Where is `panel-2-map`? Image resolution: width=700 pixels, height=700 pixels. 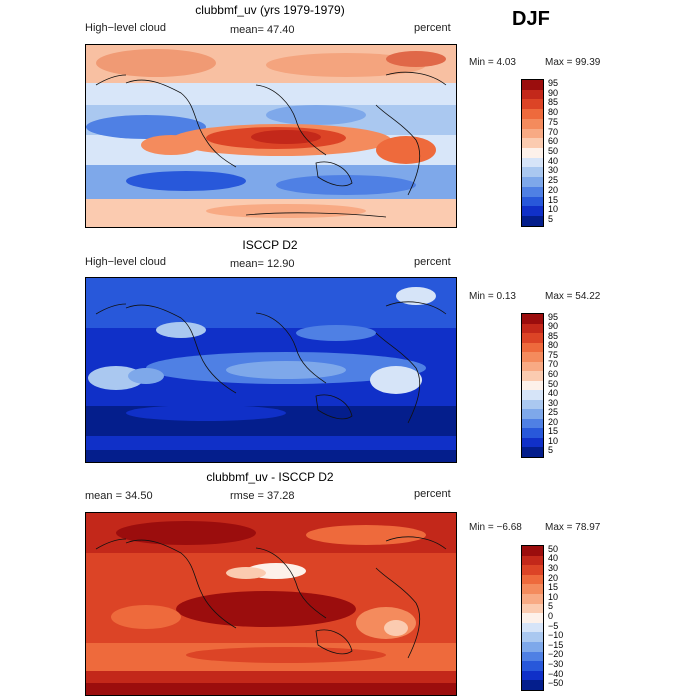
panel-2-map is located at coordinates (271, 370).